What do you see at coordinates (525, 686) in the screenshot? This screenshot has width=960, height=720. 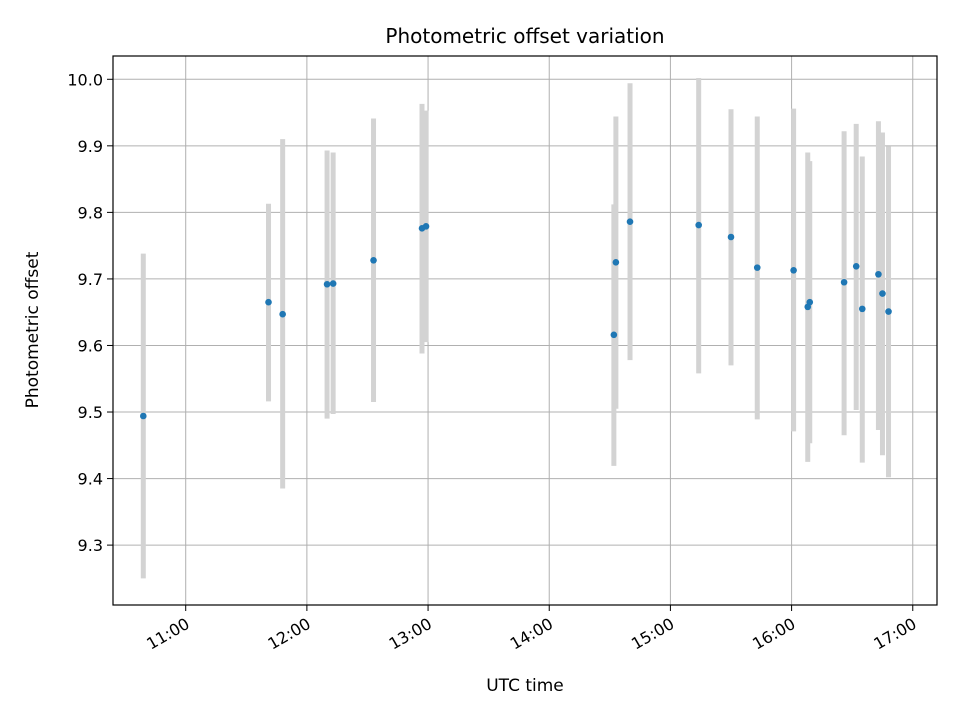 I see `x-axis-label: UTC time` at bounding box center [525, 686].